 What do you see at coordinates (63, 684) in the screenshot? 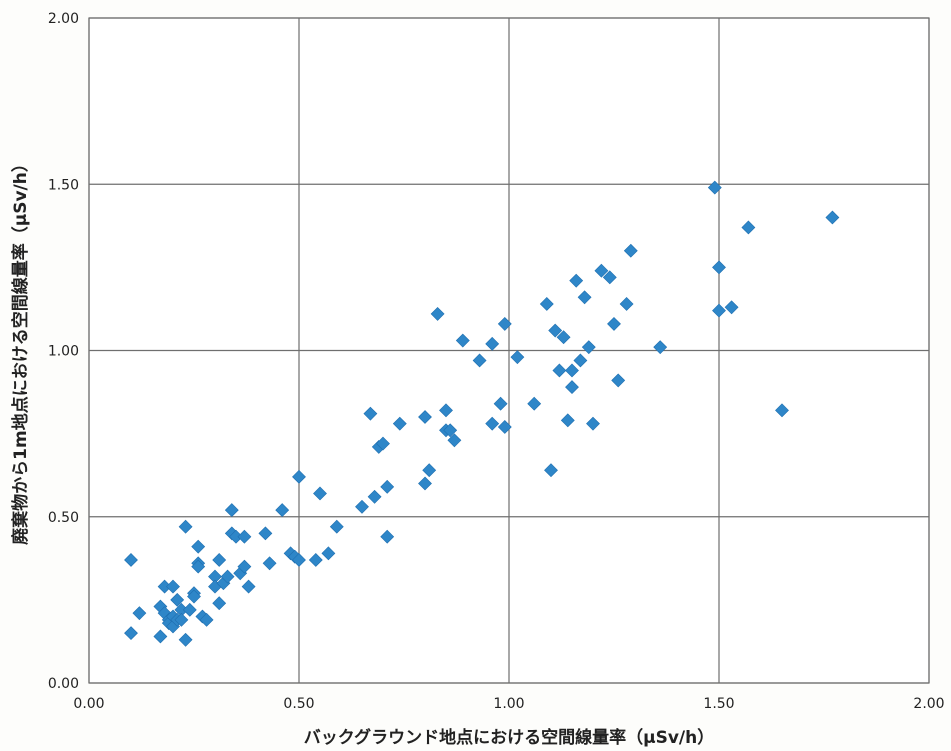
I see `y-tick-label: 0.00` at bounding box center [63, 684].